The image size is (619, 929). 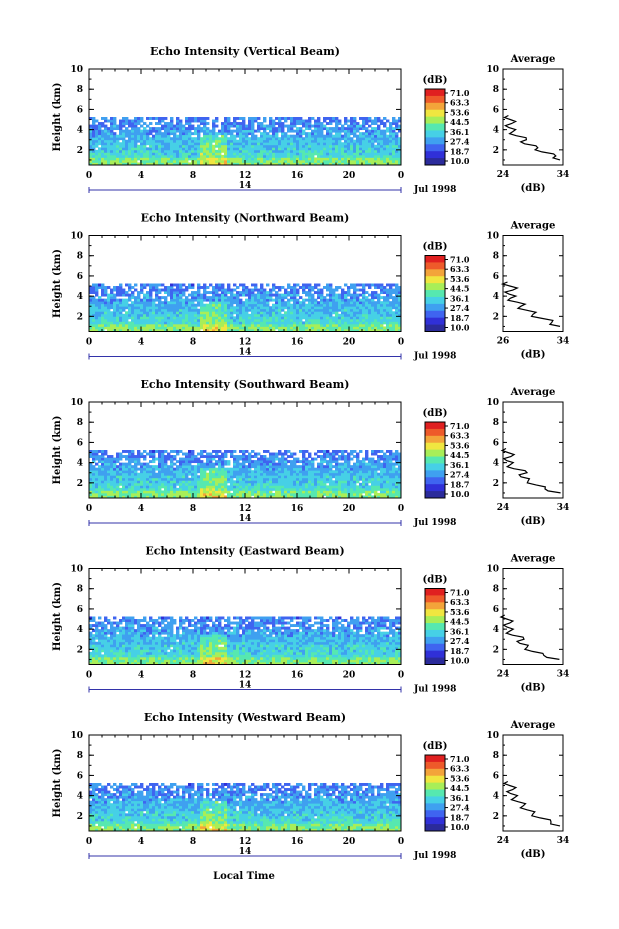 I want to click on colorbar-label: 10.0, so click(x=460, y=161).